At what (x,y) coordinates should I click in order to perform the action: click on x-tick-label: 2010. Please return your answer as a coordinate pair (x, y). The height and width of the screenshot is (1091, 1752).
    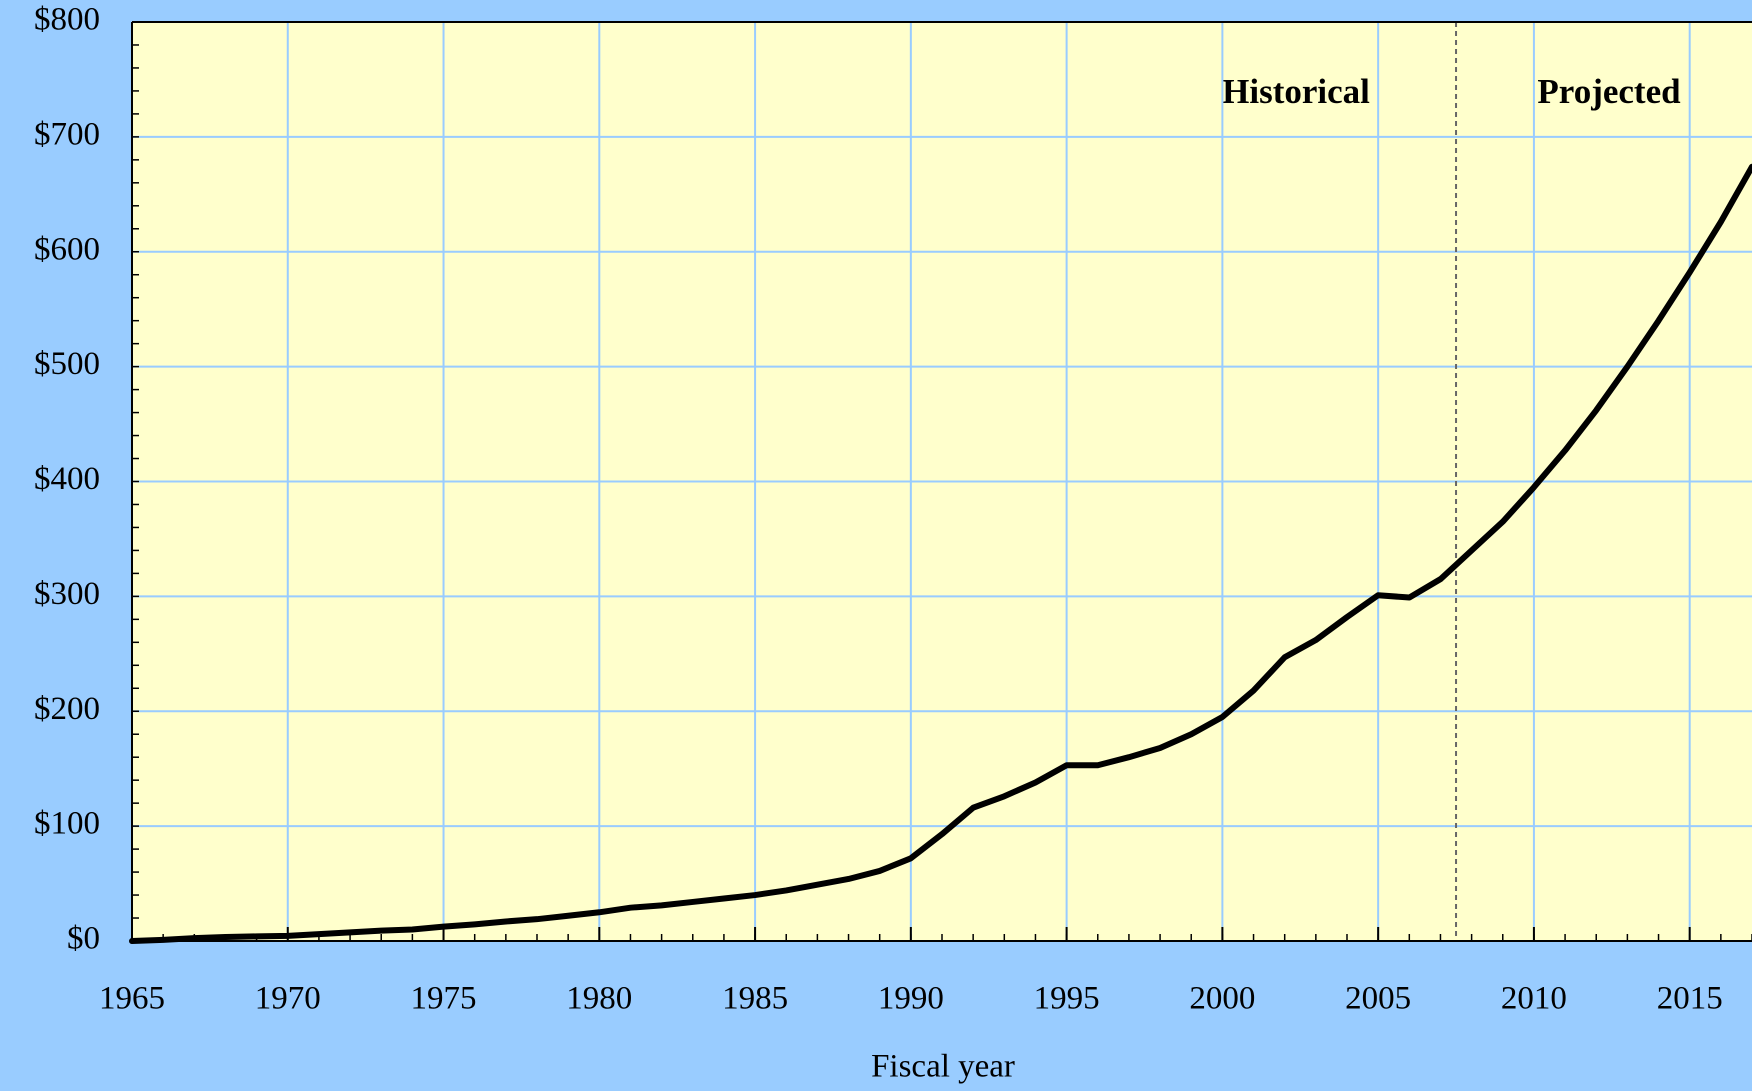
    Looking at the image, I should click on (1534, 999).